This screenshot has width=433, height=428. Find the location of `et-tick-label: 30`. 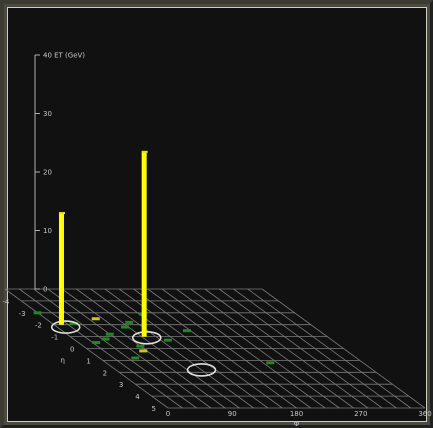

et-tick-label: 30 is located at coordinates (47, 114).